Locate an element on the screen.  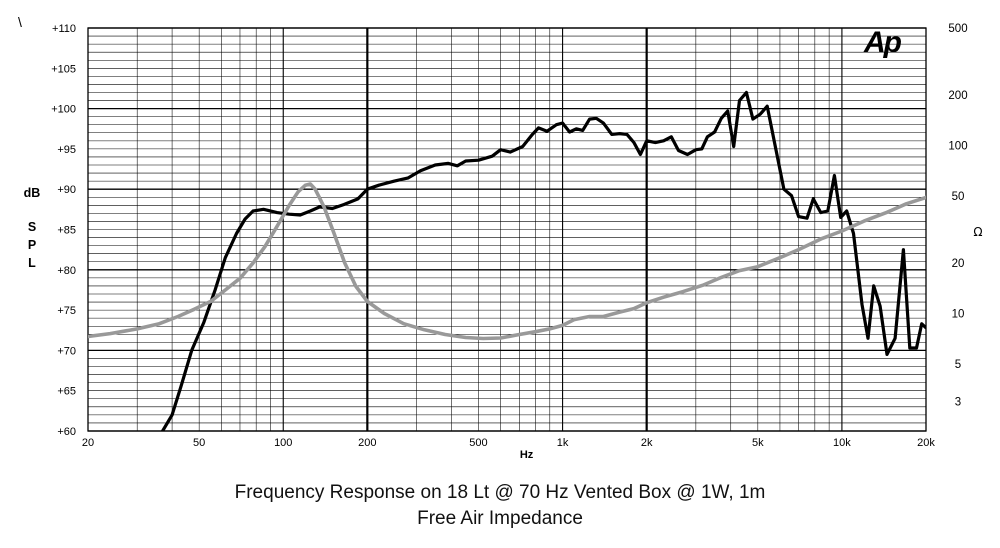
x-tick-label: 20k is located at coordinates (926, 443).